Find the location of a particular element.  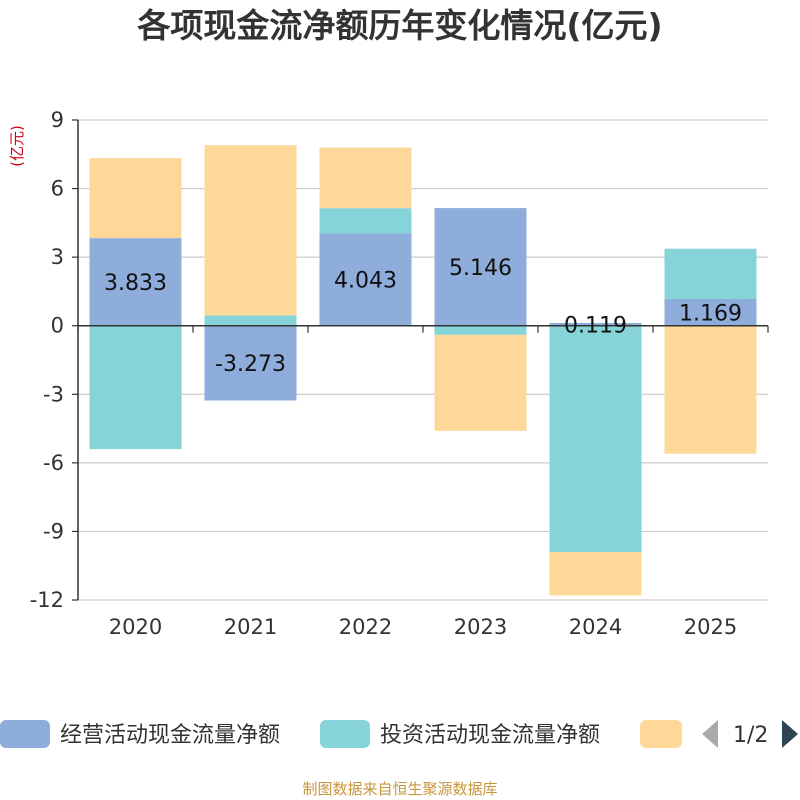

pagination-text: 1/2 is located at coordinates (750, 735).